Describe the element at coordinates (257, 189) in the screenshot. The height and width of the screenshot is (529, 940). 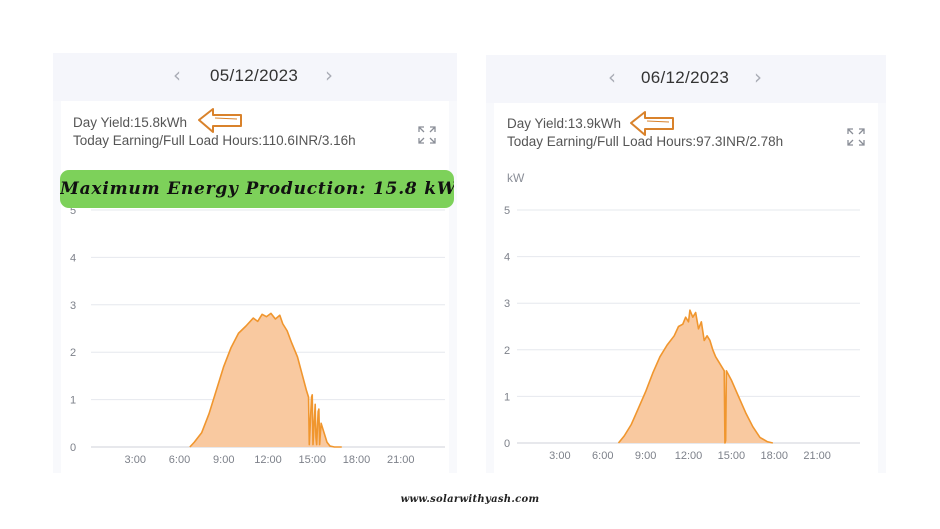
I see `max-production-banner: Maximum Energy Production: 15.8 kWh` at that location.